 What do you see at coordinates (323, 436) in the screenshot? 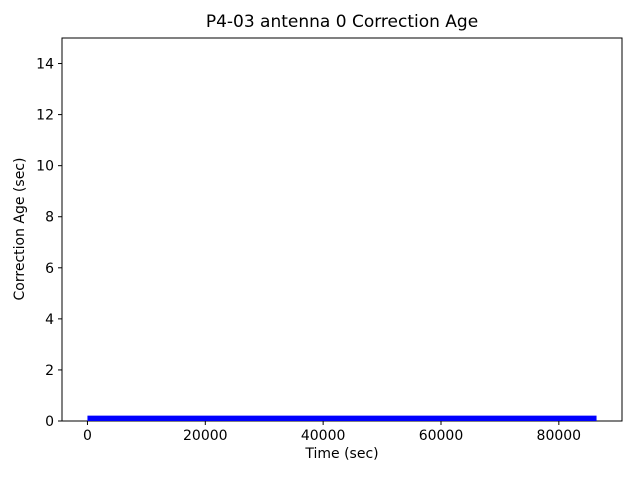
I see `x-tick-label: 40000` at bounding box center [323, 436].